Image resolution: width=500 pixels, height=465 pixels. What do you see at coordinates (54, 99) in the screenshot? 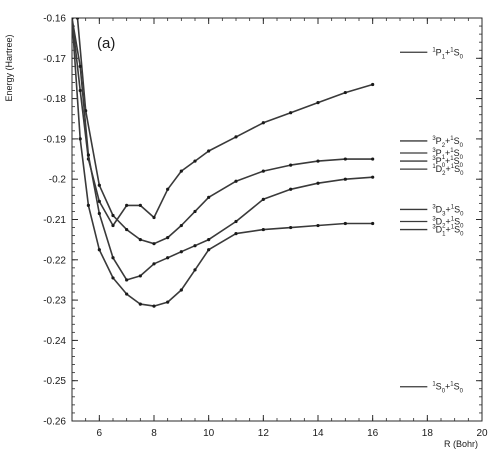
I see `y-tick-label: -0.18` at bounding box center [54, 99].